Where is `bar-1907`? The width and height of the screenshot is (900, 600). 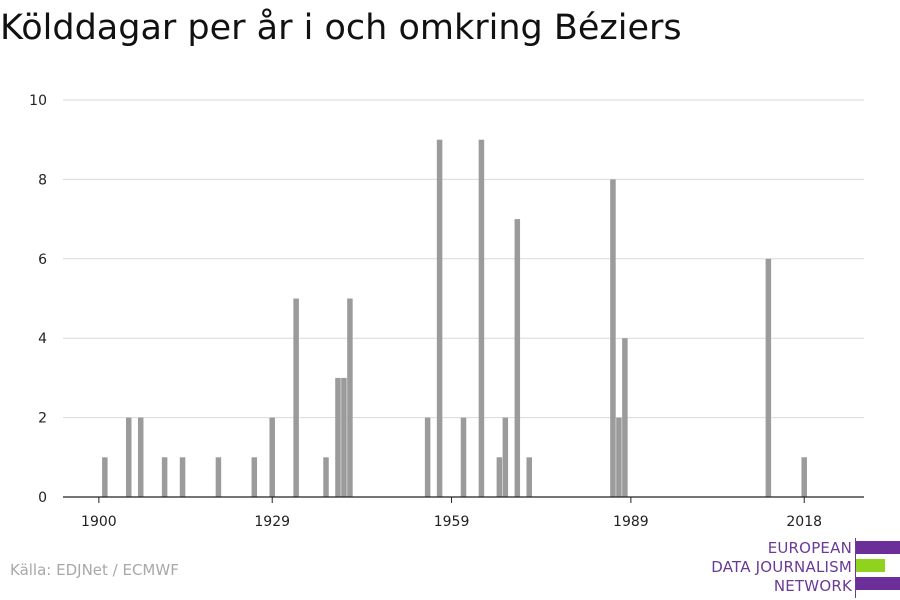 bar-1907 is located at coordinates (140, 457).